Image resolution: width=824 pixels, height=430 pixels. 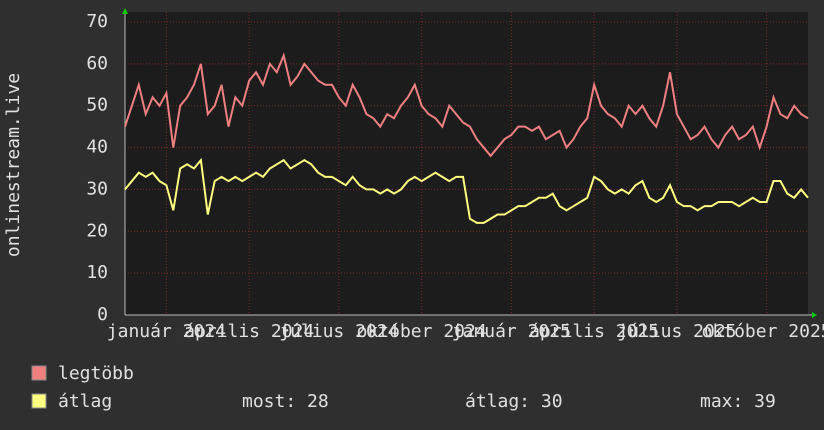 I want to click on x-tick-label: július 2024, so click(x=338, y=331).